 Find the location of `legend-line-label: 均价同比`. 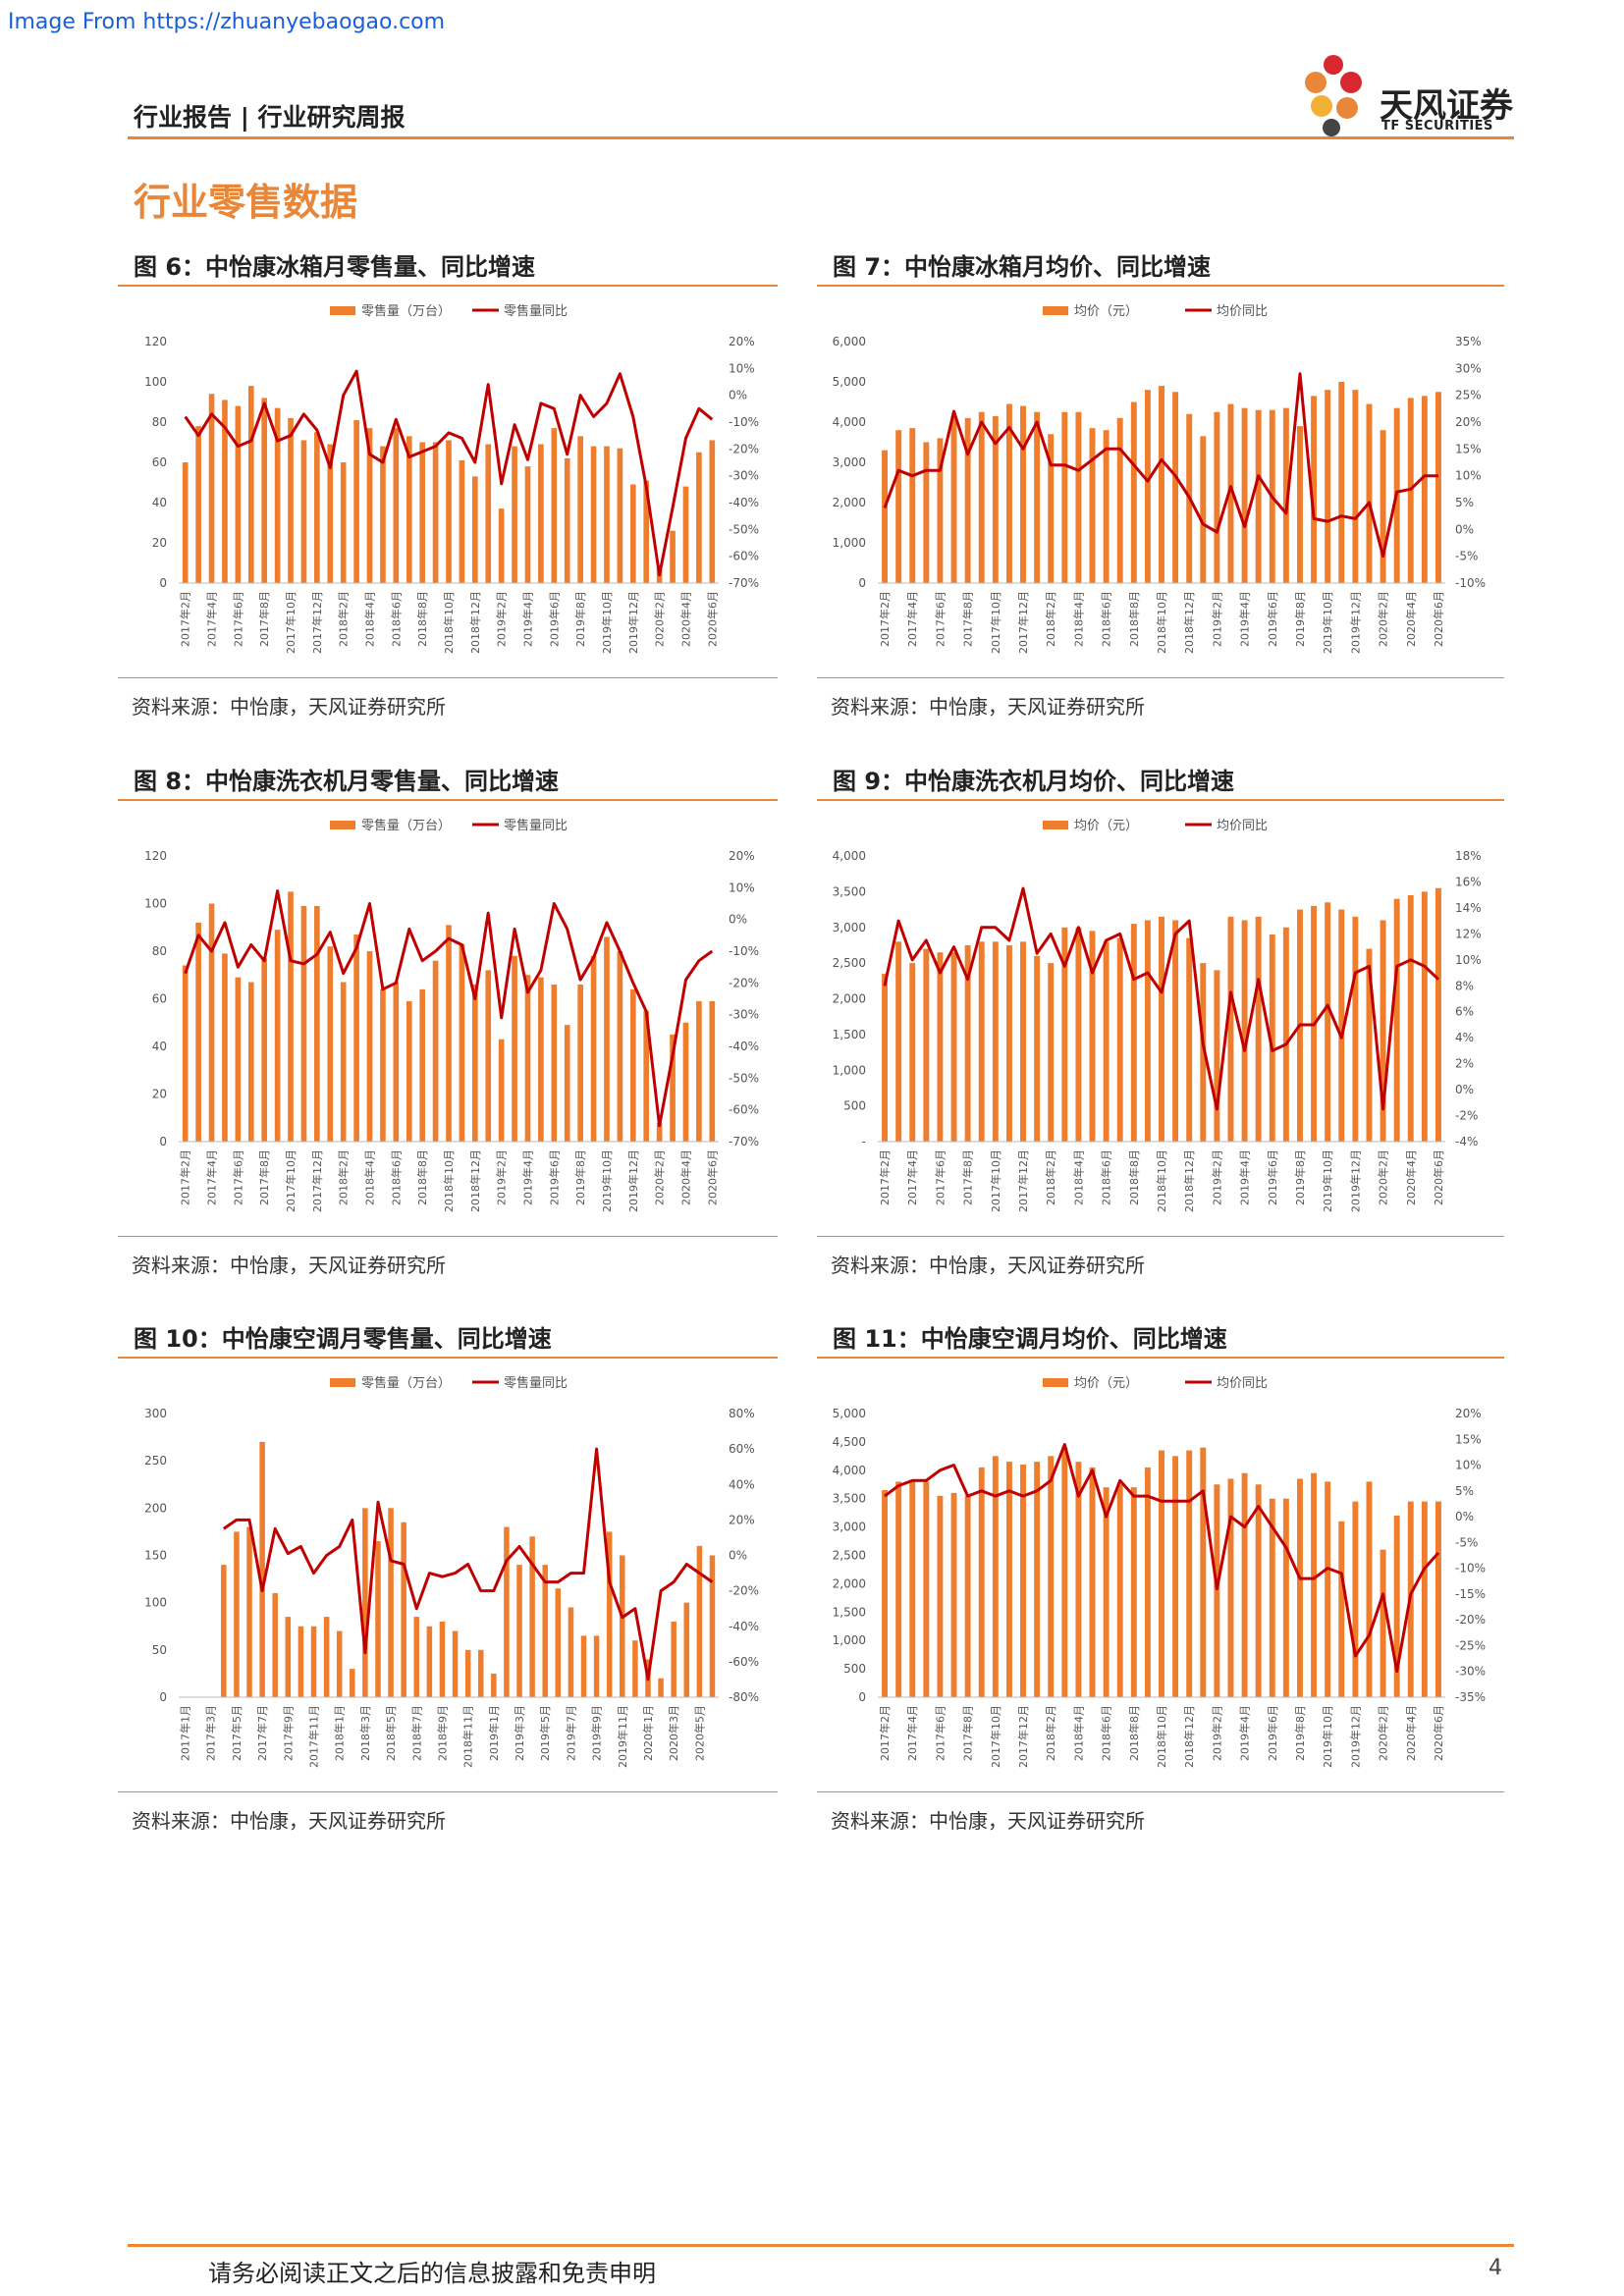

legend-line-label: 均价同比 is located at coordinates (1242, 311).